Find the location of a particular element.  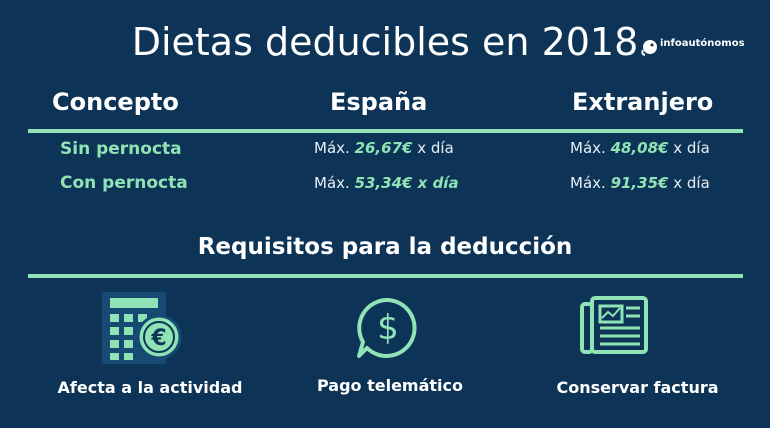

row-concept-sin-pernocta: Sin pernocta is located at coordinates (121, 149).